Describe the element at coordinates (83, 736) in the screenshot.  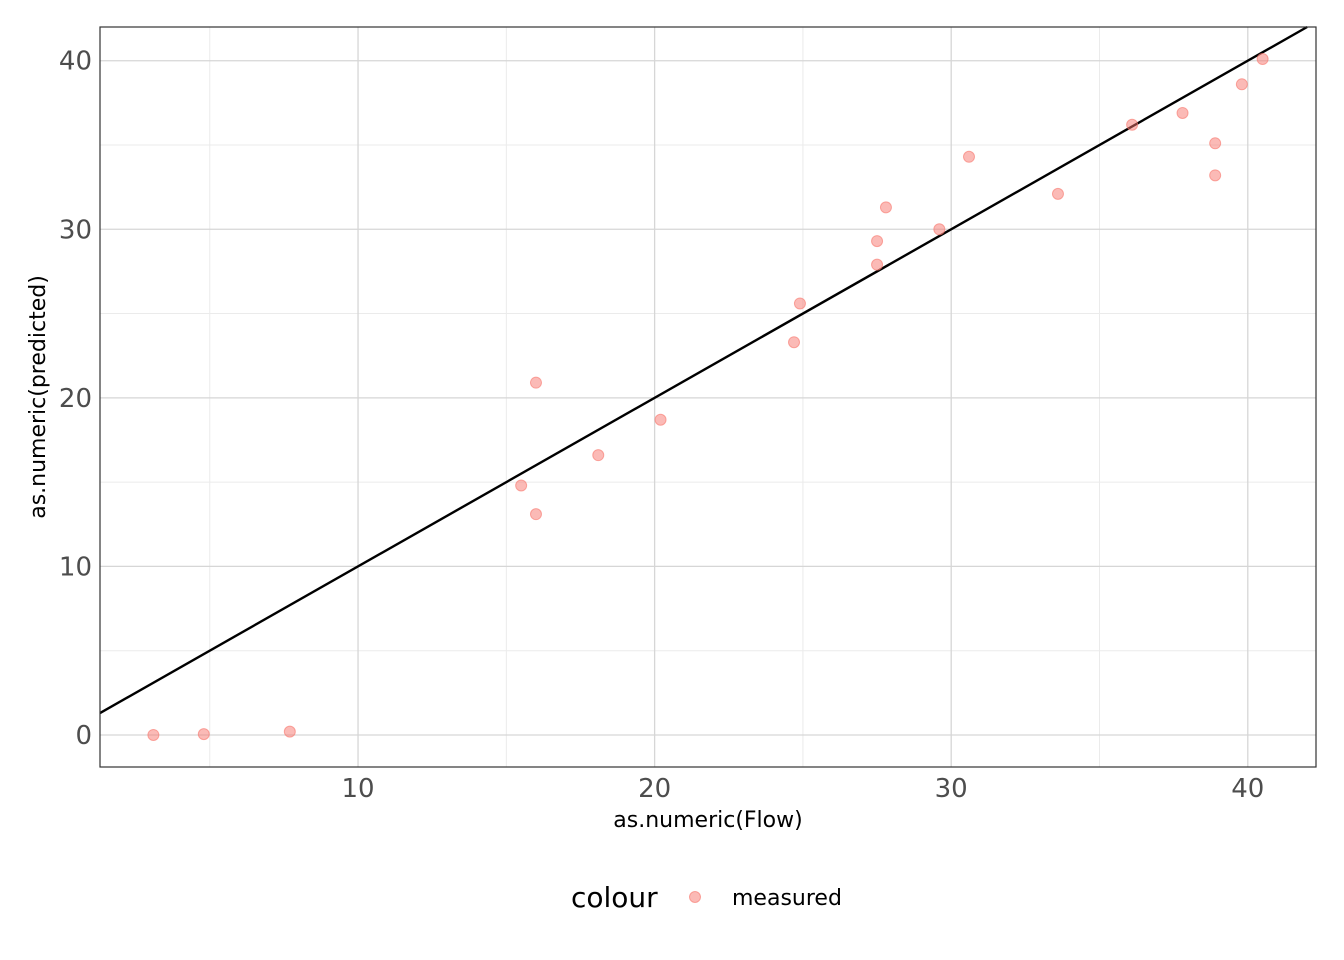
I see `y-tick-label: 0` at that location.